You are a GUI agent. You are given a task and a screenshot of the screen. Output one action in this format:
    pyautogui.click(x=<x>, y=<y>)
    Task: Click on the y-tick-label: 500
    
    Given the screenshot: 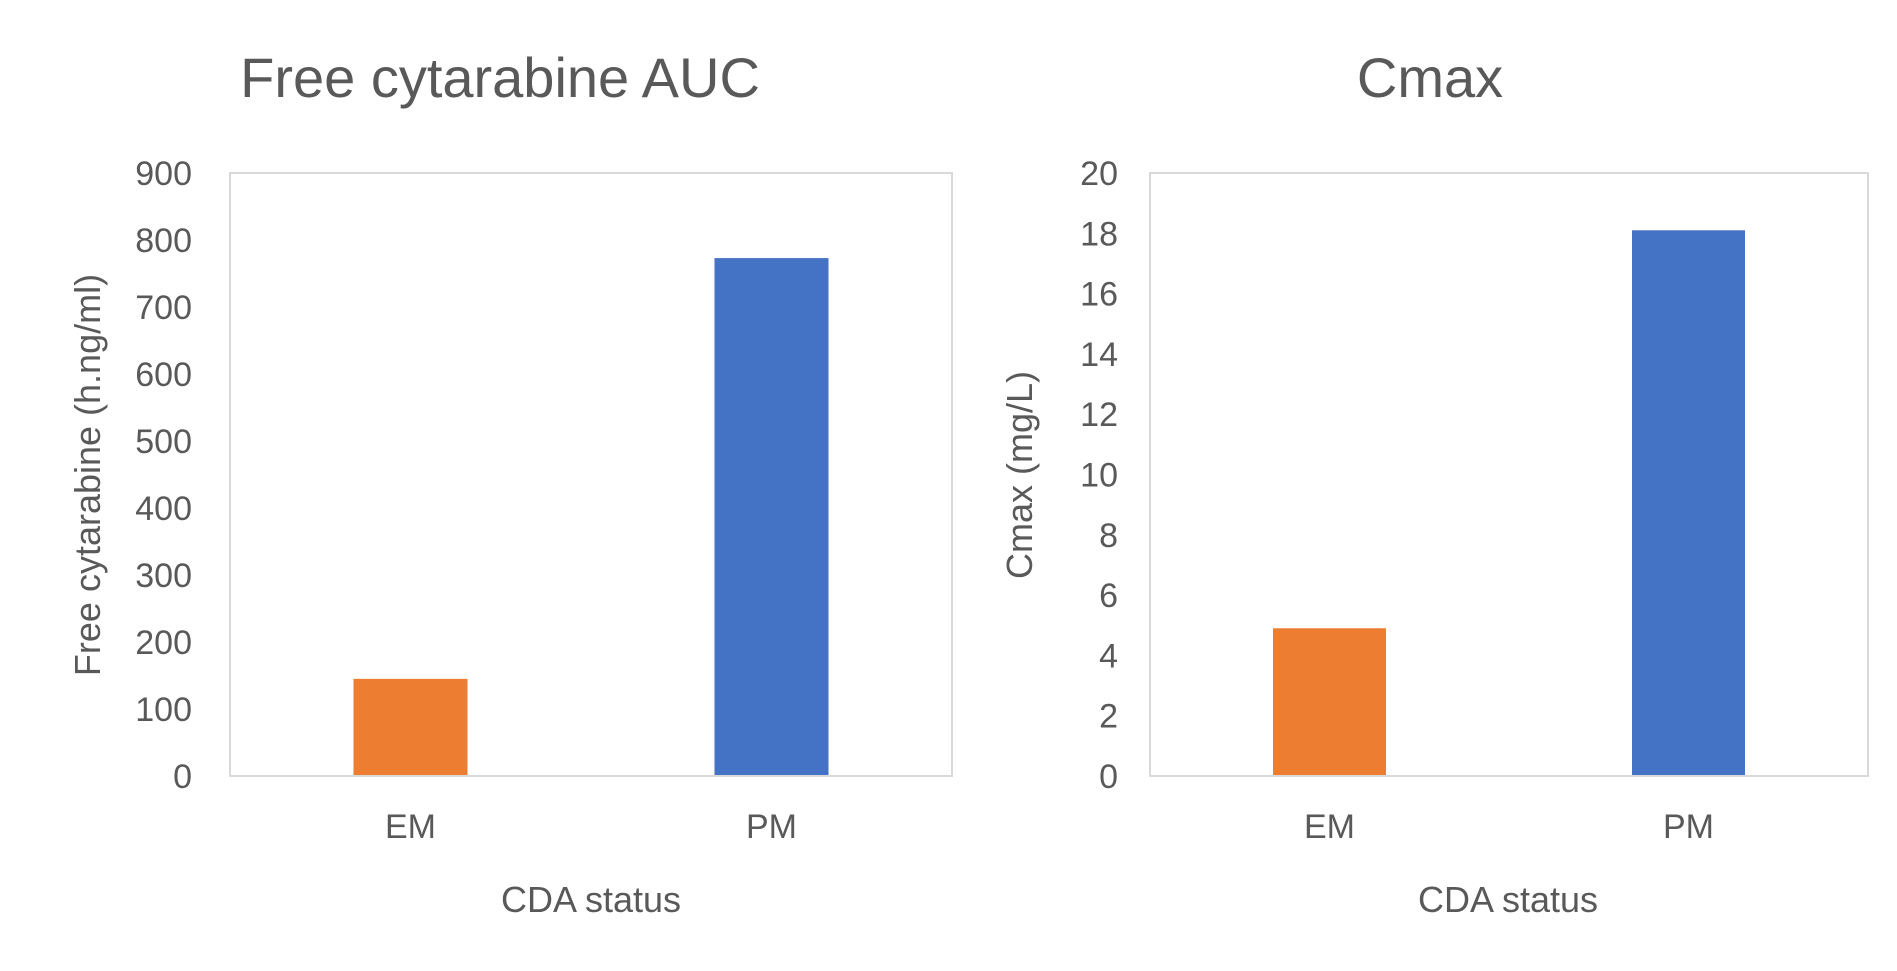 What is the action you would take?
    pyautogui.click(x=163, y=442)
    